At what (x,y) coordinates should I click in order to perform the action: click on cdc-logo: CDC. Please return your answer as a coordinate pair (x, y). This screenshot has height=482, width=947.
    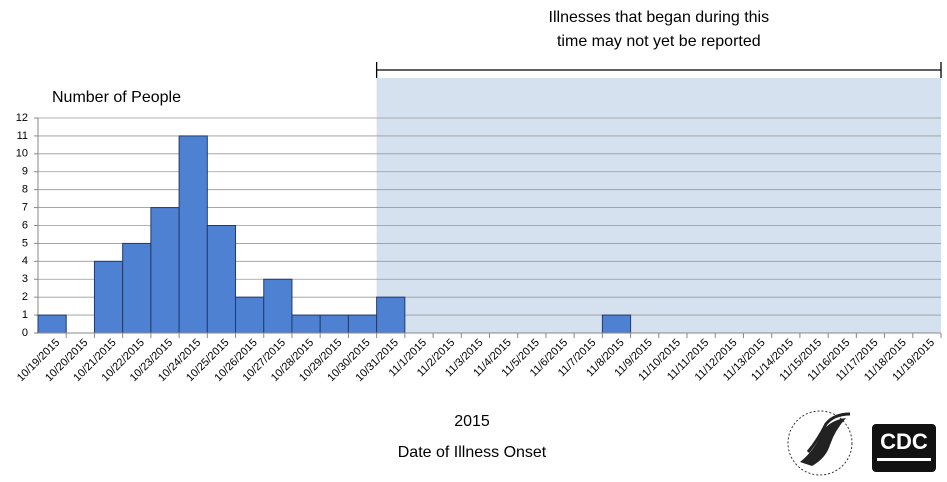
    Looking at the image, I should click on (904, 448).